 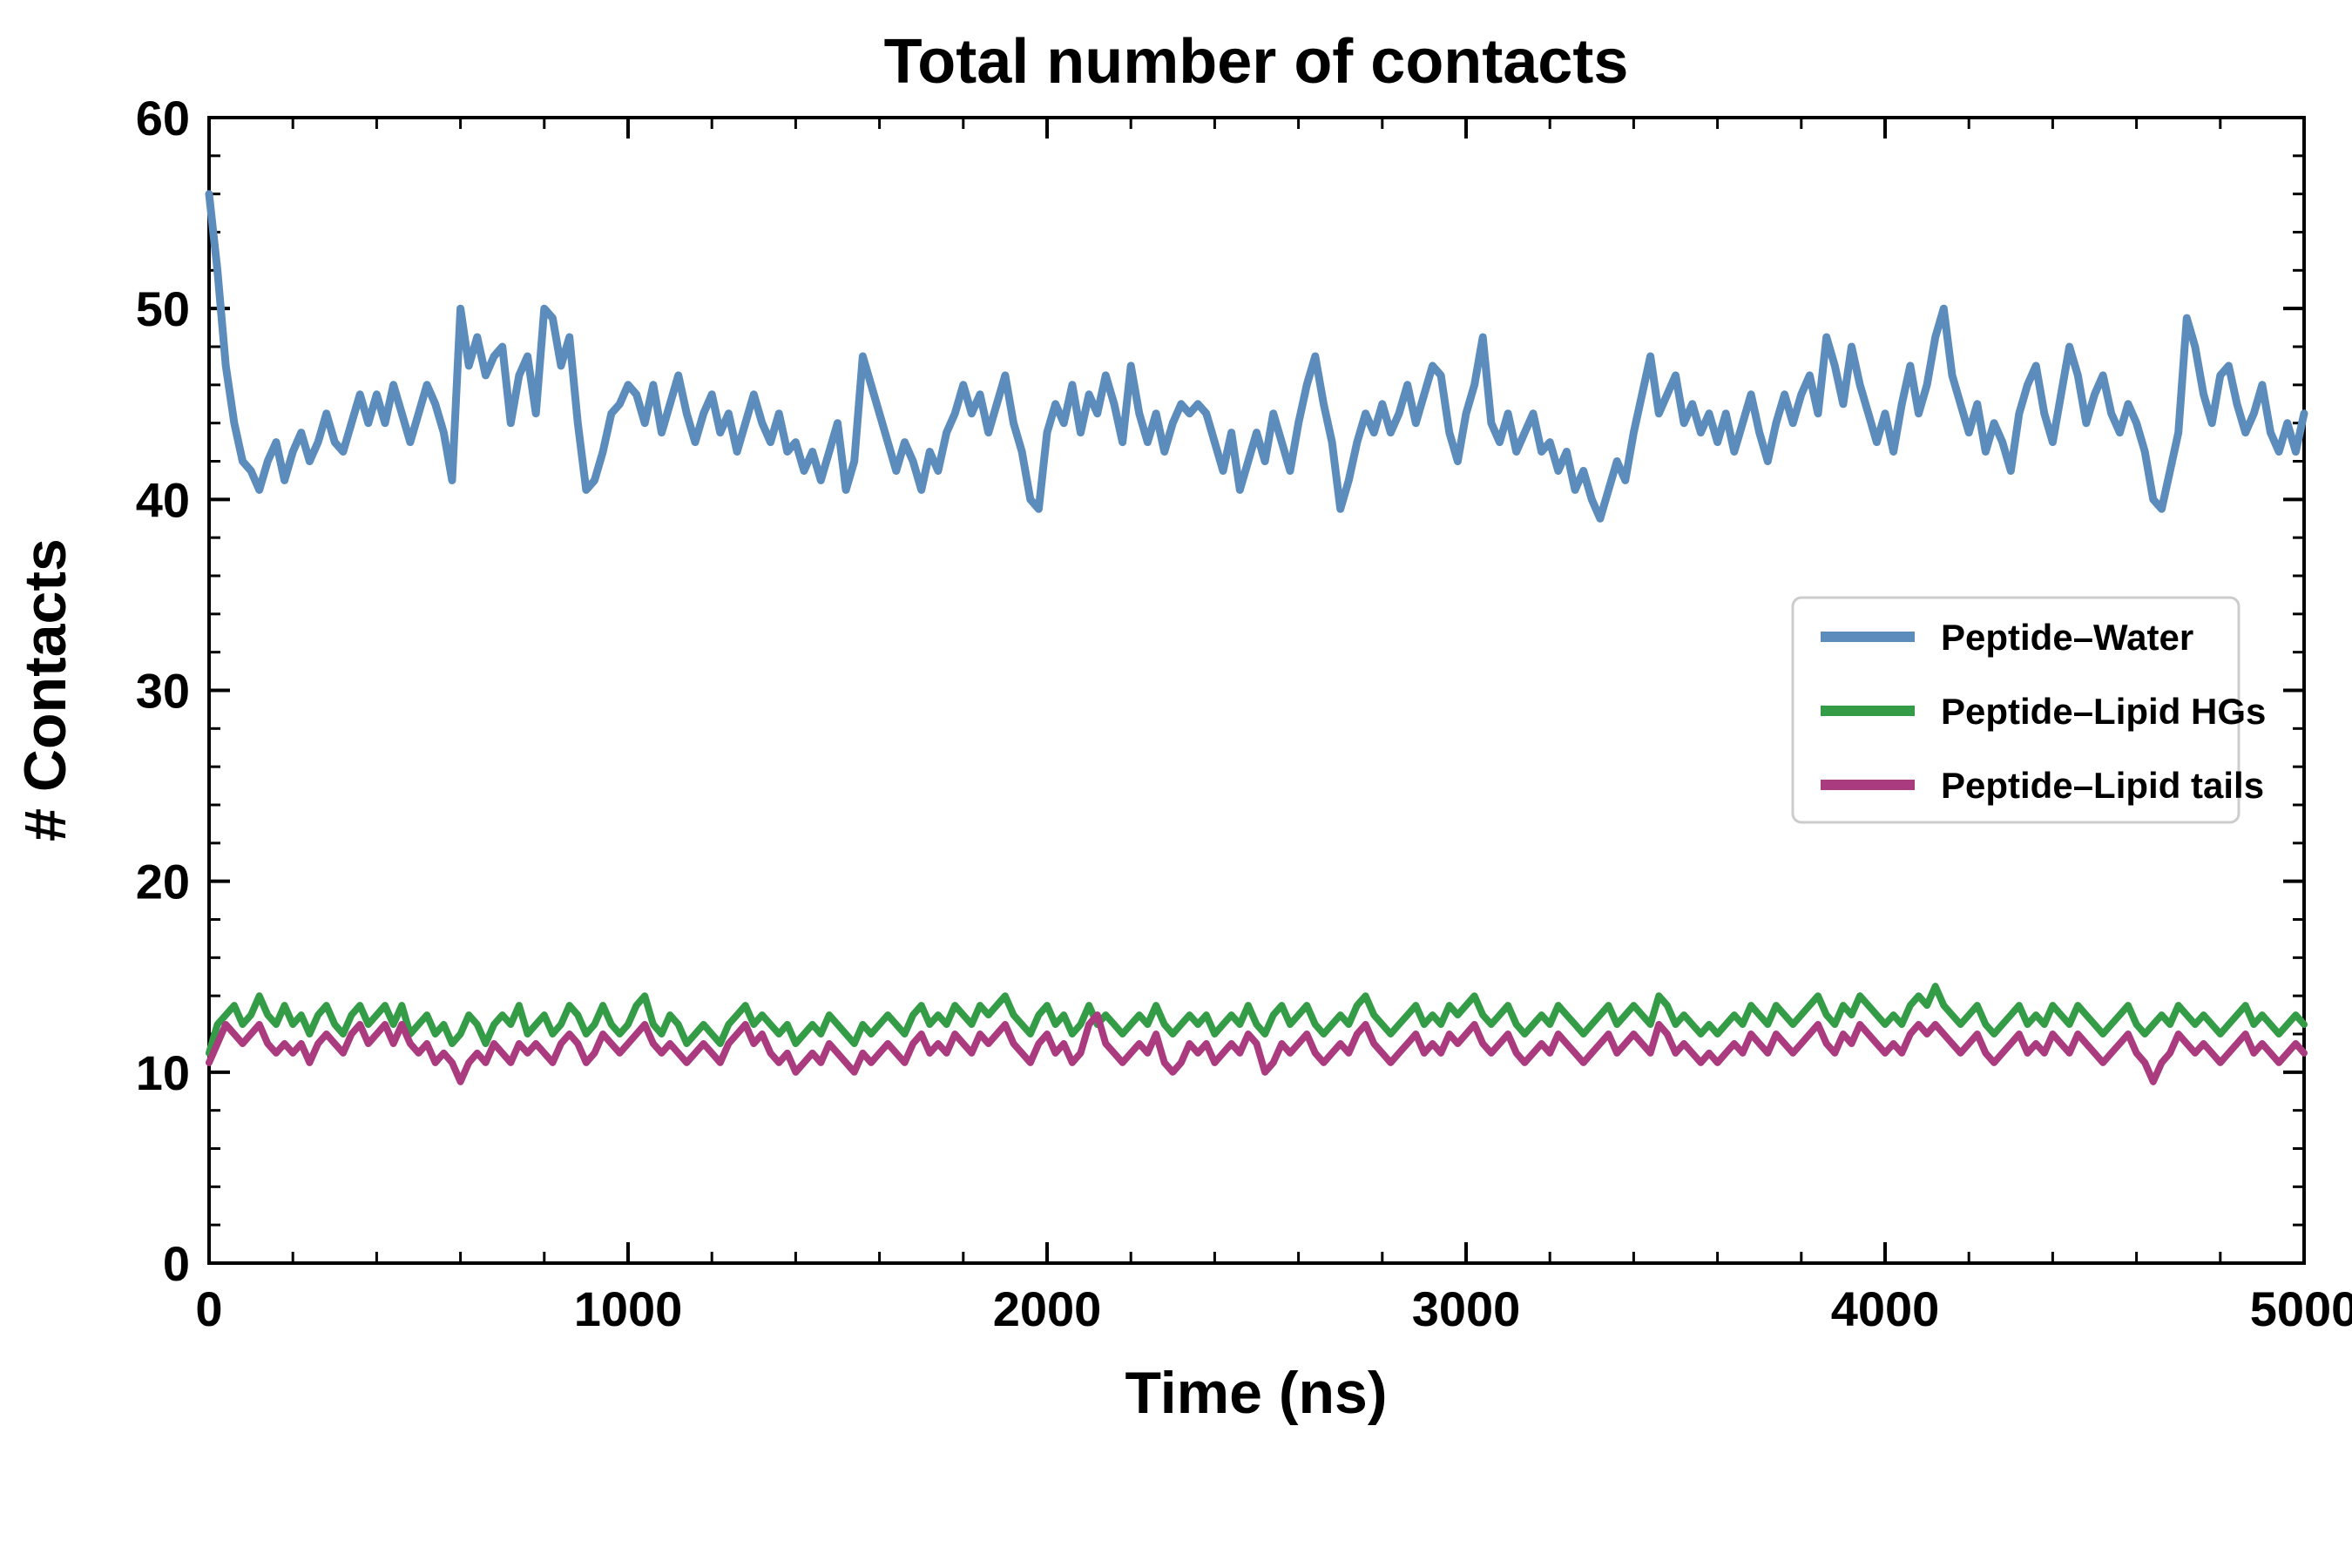 I want to click on legend-box, so click(x=2015, y=710).